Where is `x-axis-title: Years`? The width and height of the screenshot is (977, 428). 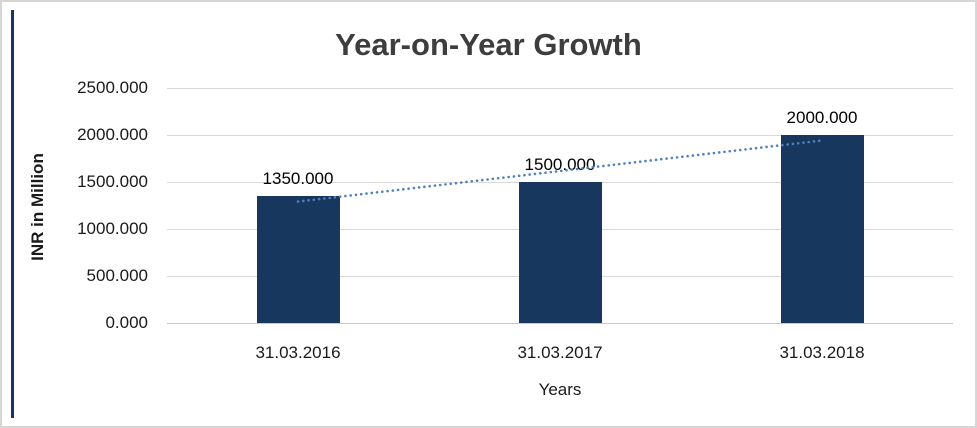
x-axis-title: Years is located at coordinates (560, 389).